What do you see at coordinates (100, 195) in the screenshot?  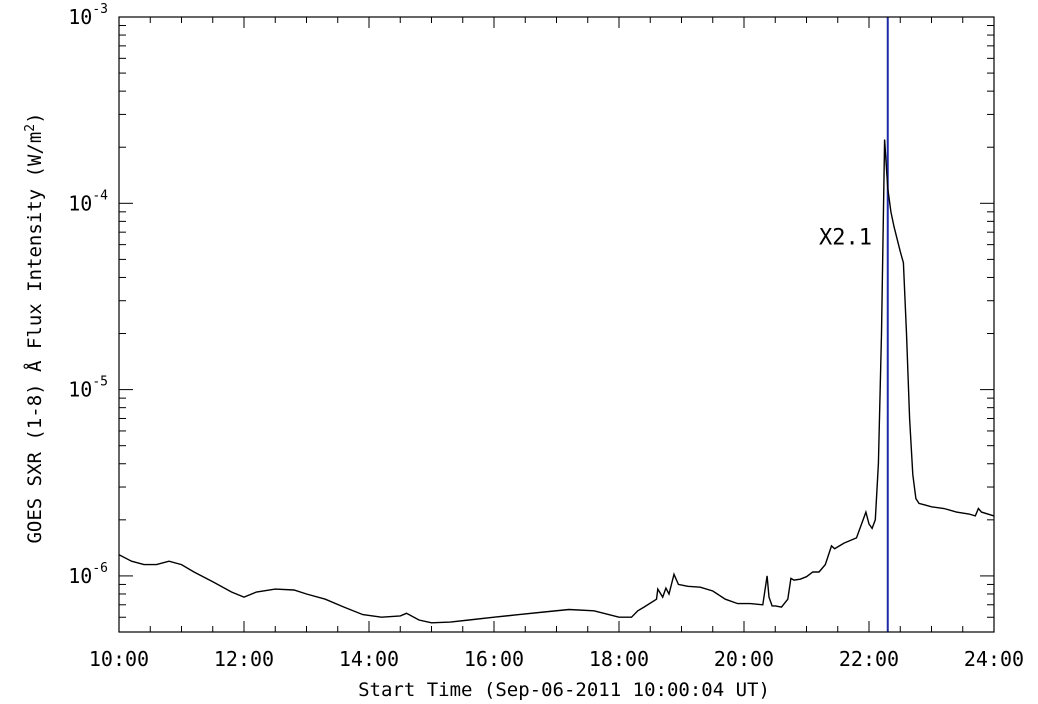 I see `y-tick-exponent: -4` at bounding box center [100, 195].